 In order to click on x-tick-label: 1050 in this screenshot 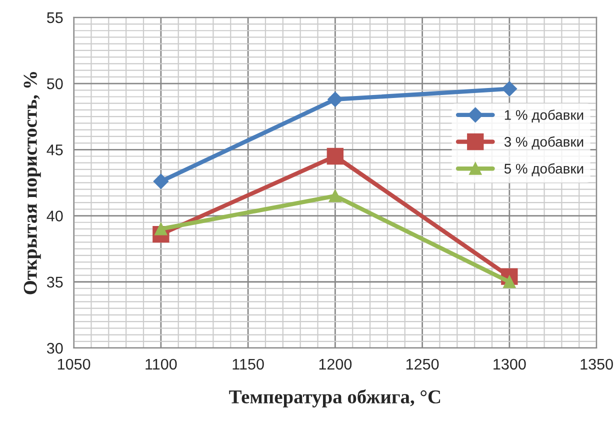, I will do `click(74, 364)`.